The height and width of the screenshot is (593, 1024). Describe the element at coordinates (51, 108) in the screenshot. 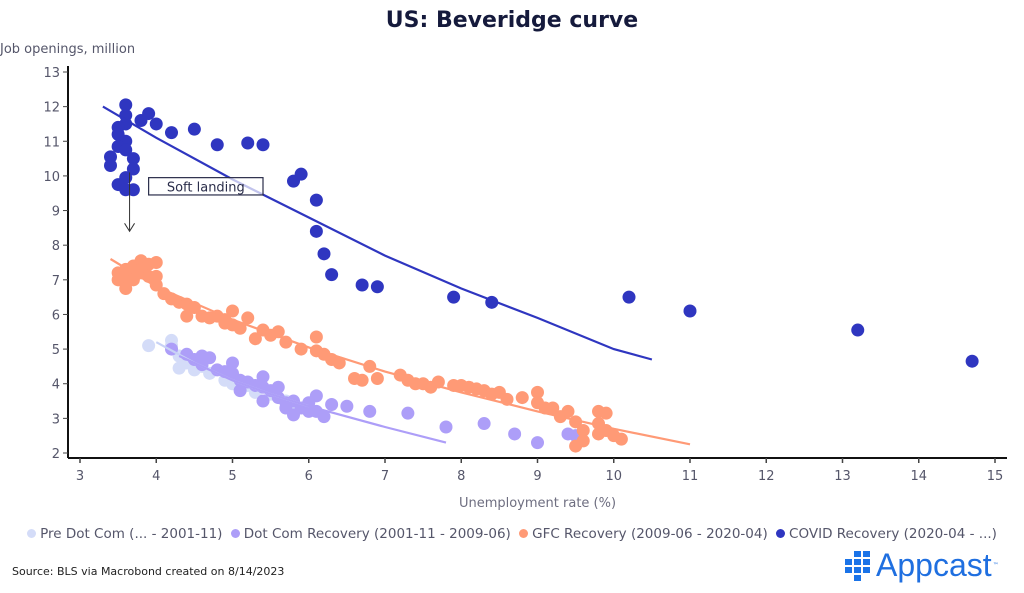

I see `y-tick-label: 12` at that location.